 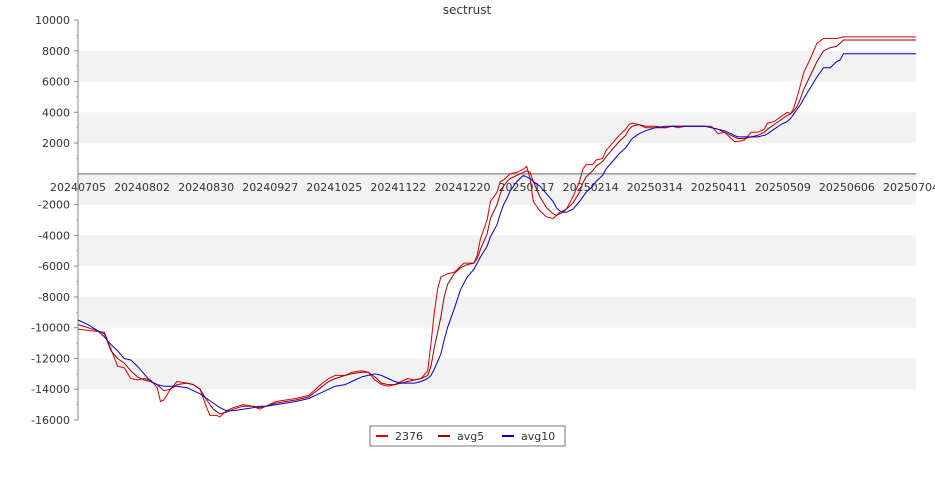 What do you see at coordinates (54, 266) in the screenshot?
I see `y-tick-label: -6000` at bounding box center [54, 266].